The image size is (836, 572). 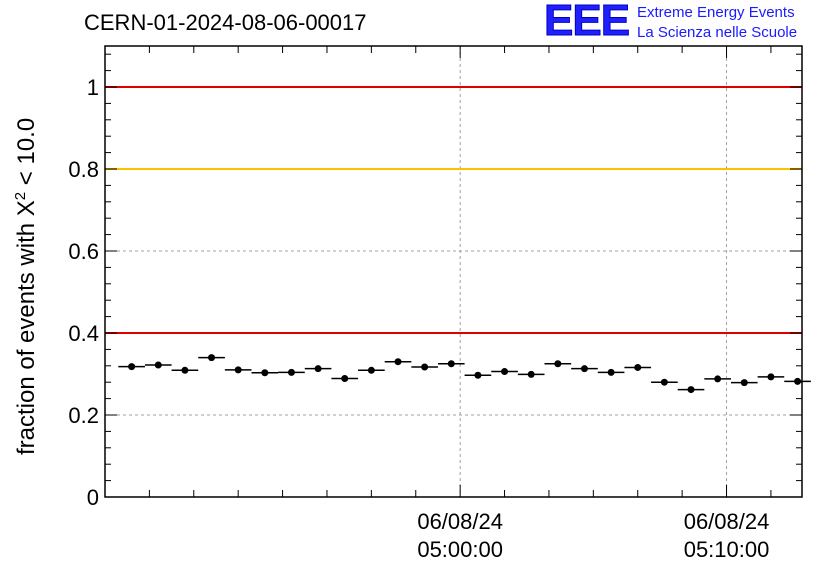 What do you see at coordinates (586, 23) in the screenshot?
I see `eee-logo: EEE` at bounding box center [586, 23].